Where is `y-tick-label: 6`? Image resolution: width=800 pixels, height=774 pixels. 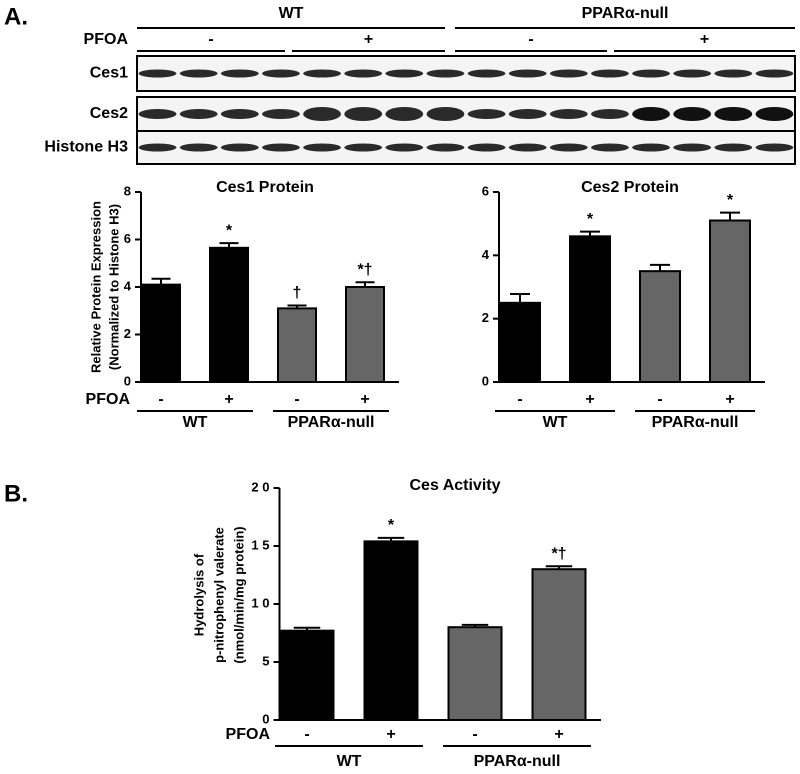
y-tick-label: 6 is located at coordinates (127, 238).